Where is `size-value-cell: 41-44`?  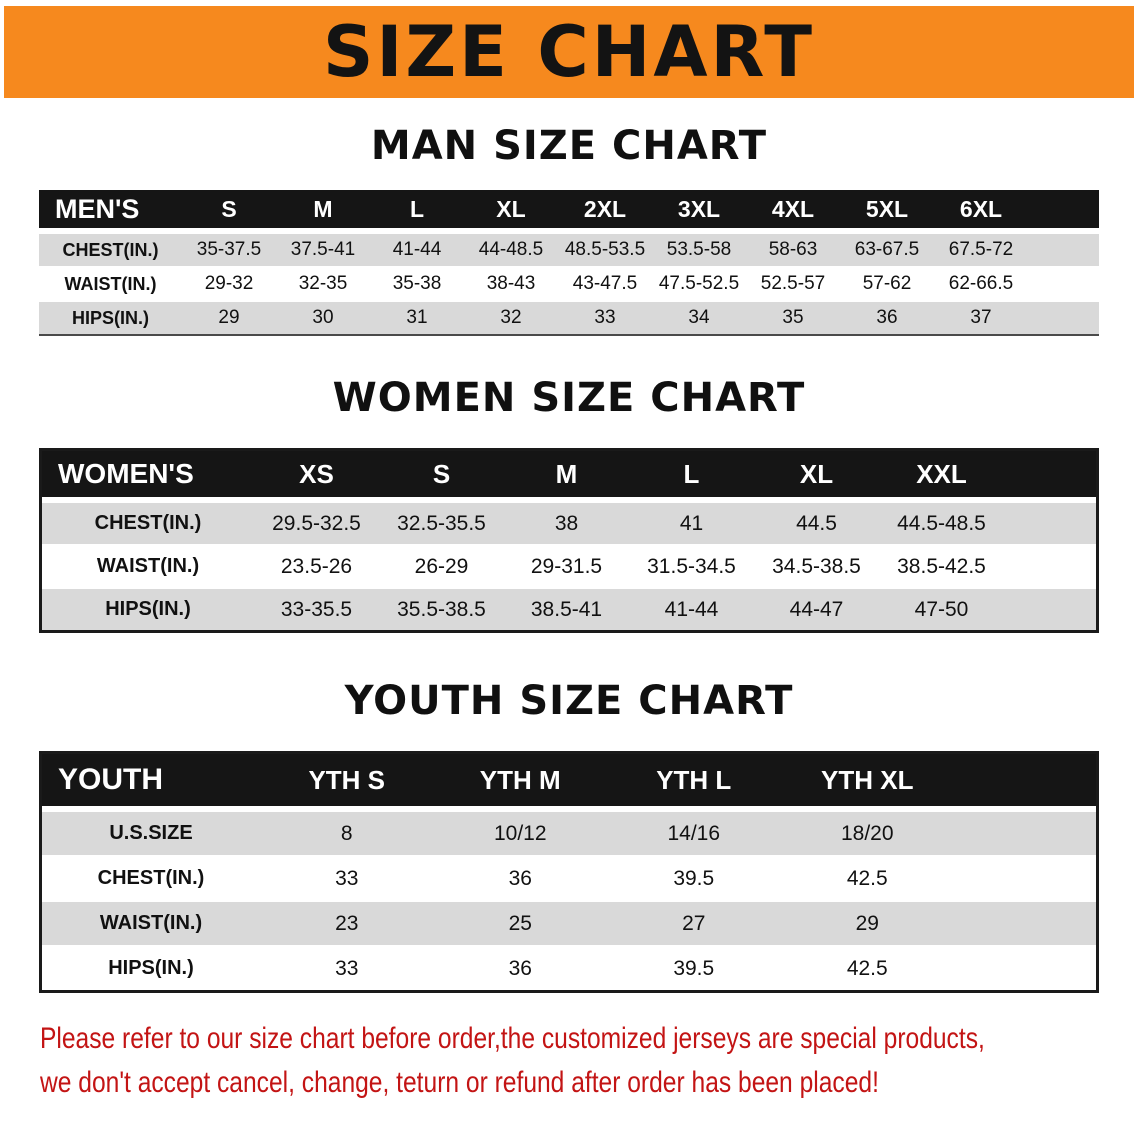 size-value-cell: 41-44 is located at coordinates (691, 608).